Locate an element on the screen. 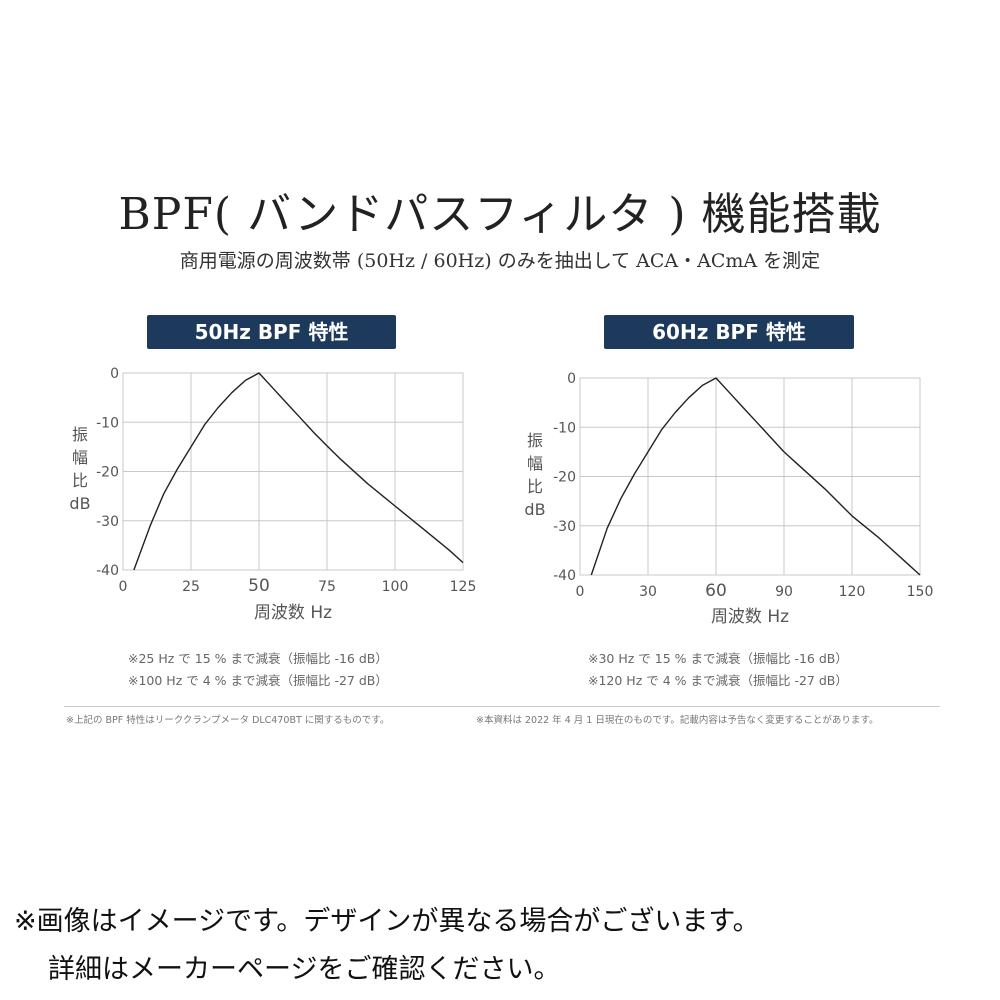 This screenshot has height=1000, width=1000. page-title: BPF( バンドパスフィルタ ) 機能搭載 is located at coordinates (500, 214).